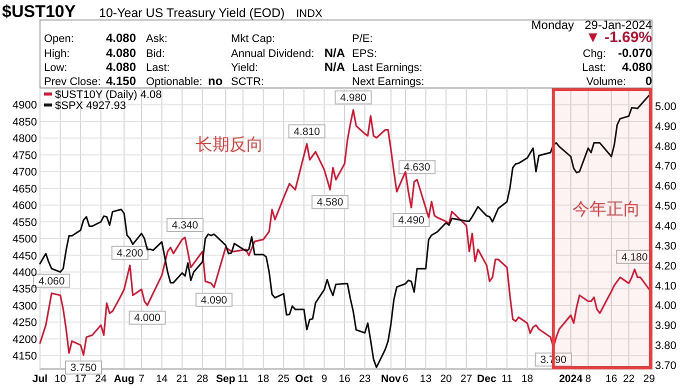 The height and width of the screenshot is (388, 693). Describe the element at coordinates (665, 326) in the screenshot. I see `y2-tick-label: 3.90` at that location.